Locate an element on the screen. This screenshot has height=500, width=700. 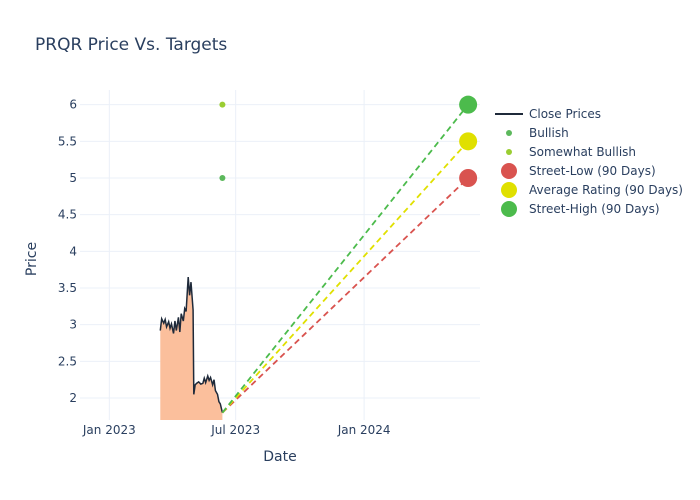
y-tick-label-7: 5.5 is located at coordinates (67, 141).